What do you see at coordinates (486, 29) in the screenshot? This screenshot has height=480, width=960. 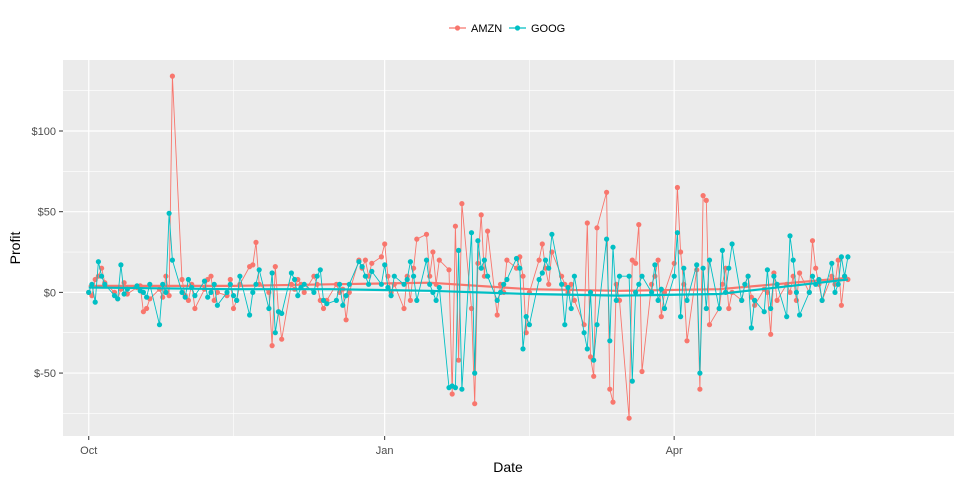 I see `legend-label: AMZN` at bounding box center [486, 29].